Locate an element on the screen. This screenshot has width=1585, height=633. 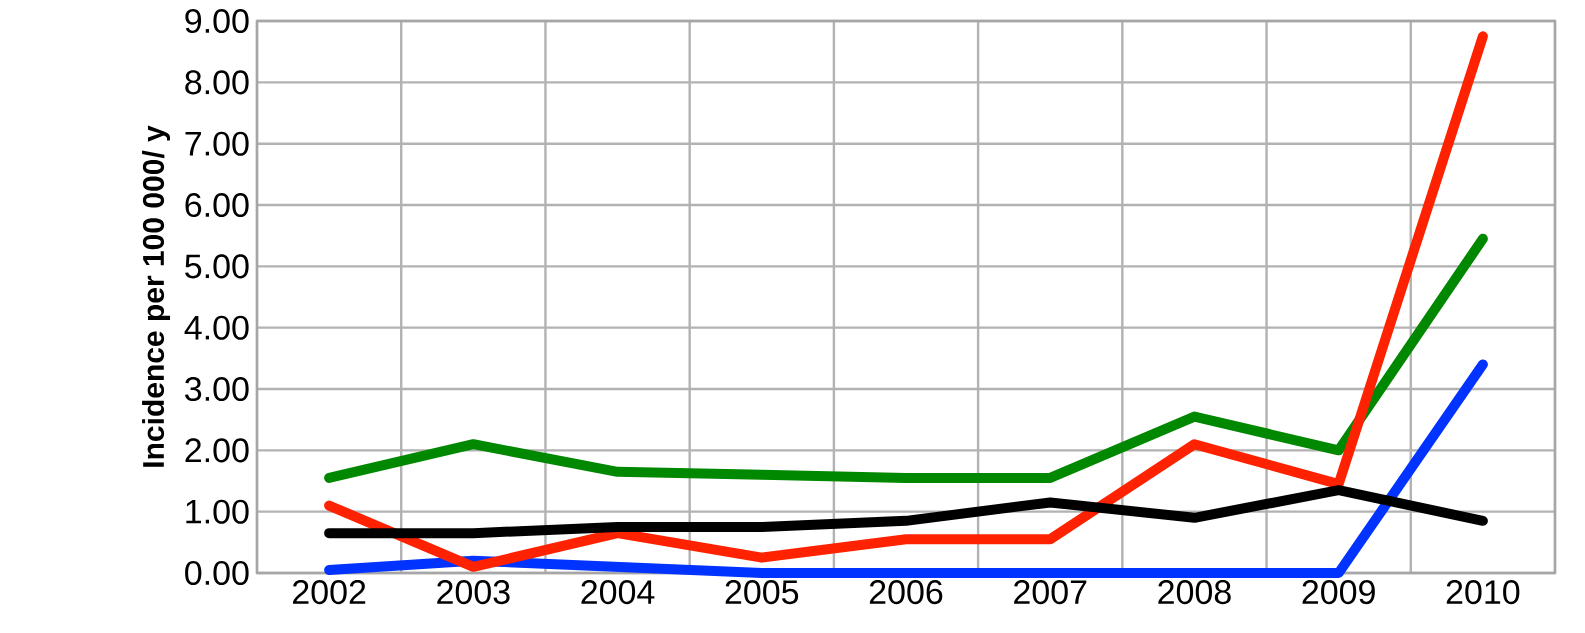
x-tick-label: 2006 is located at coordinates (906, 592).